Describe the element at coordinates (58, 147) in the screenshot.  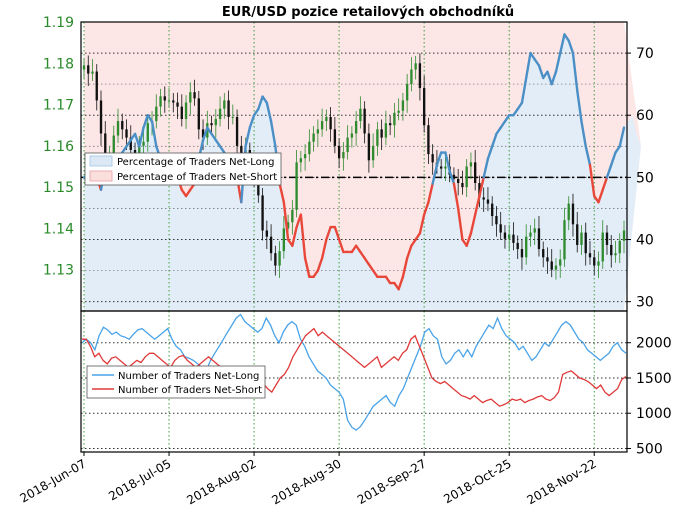
I see `left-tick-label: 1.16` at that location.